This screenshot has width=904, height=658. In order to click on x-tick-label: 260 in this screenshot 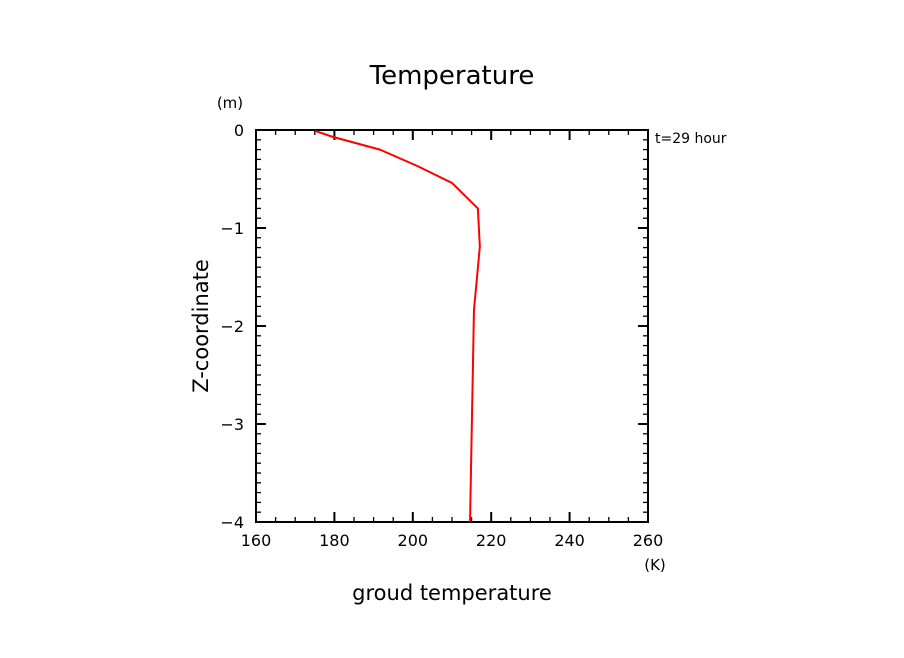, I will do `click(648, 540)`.